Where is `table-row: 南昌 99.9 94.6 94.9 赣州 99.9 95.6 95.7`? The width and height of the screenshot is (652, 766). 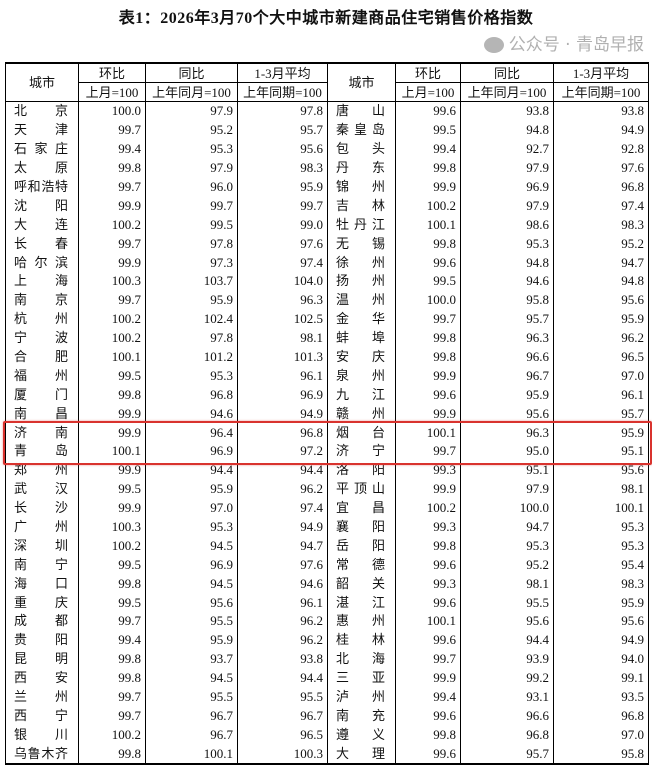 table-row: 南昌 99.9 94.6 94.9 赣州 99.9 95.6 95.7 is located at coordinates (327, 414).